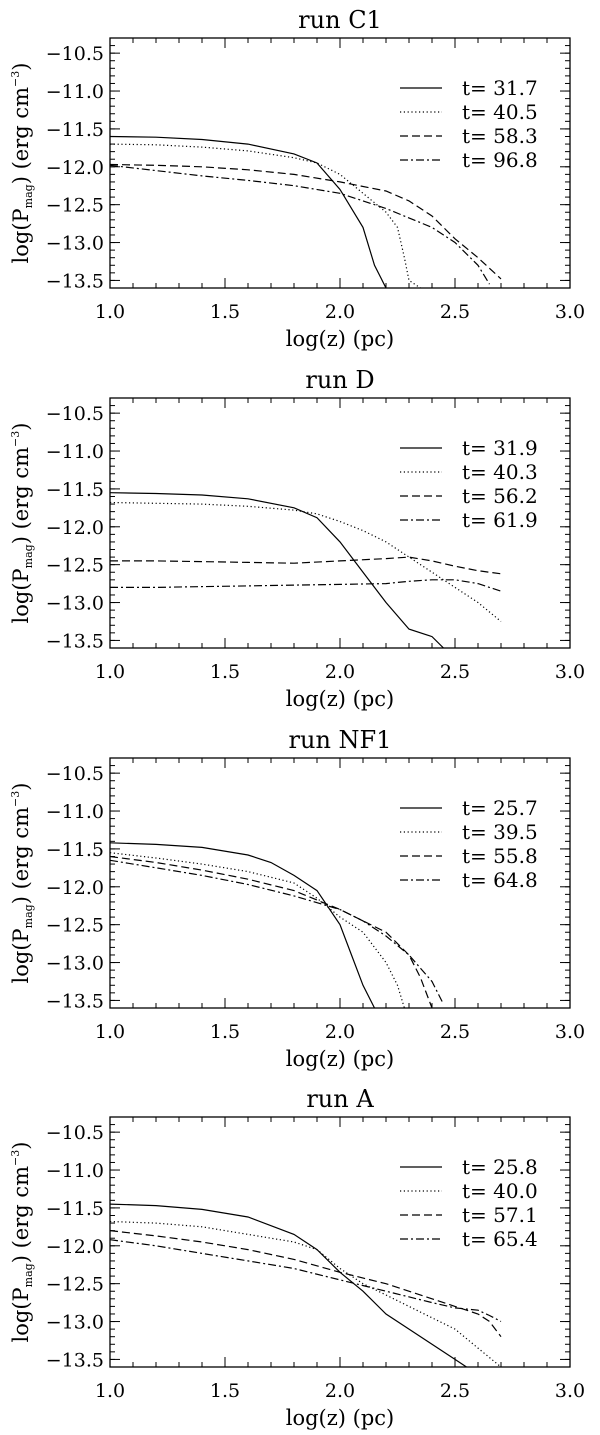 The height and width of the screenshot is (1435, 600). I want to click on legend-label: t= 96.8, so click(500, 160).